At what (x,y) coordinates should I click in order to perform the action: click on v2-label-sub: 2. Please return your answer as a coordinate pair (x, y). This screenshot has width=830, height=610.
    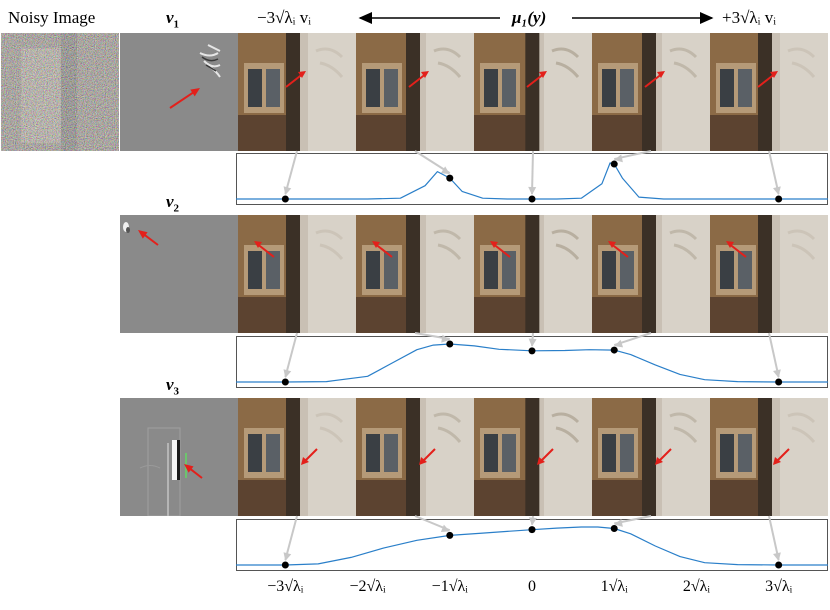
    Looking at the image, I should click on (176, 208).